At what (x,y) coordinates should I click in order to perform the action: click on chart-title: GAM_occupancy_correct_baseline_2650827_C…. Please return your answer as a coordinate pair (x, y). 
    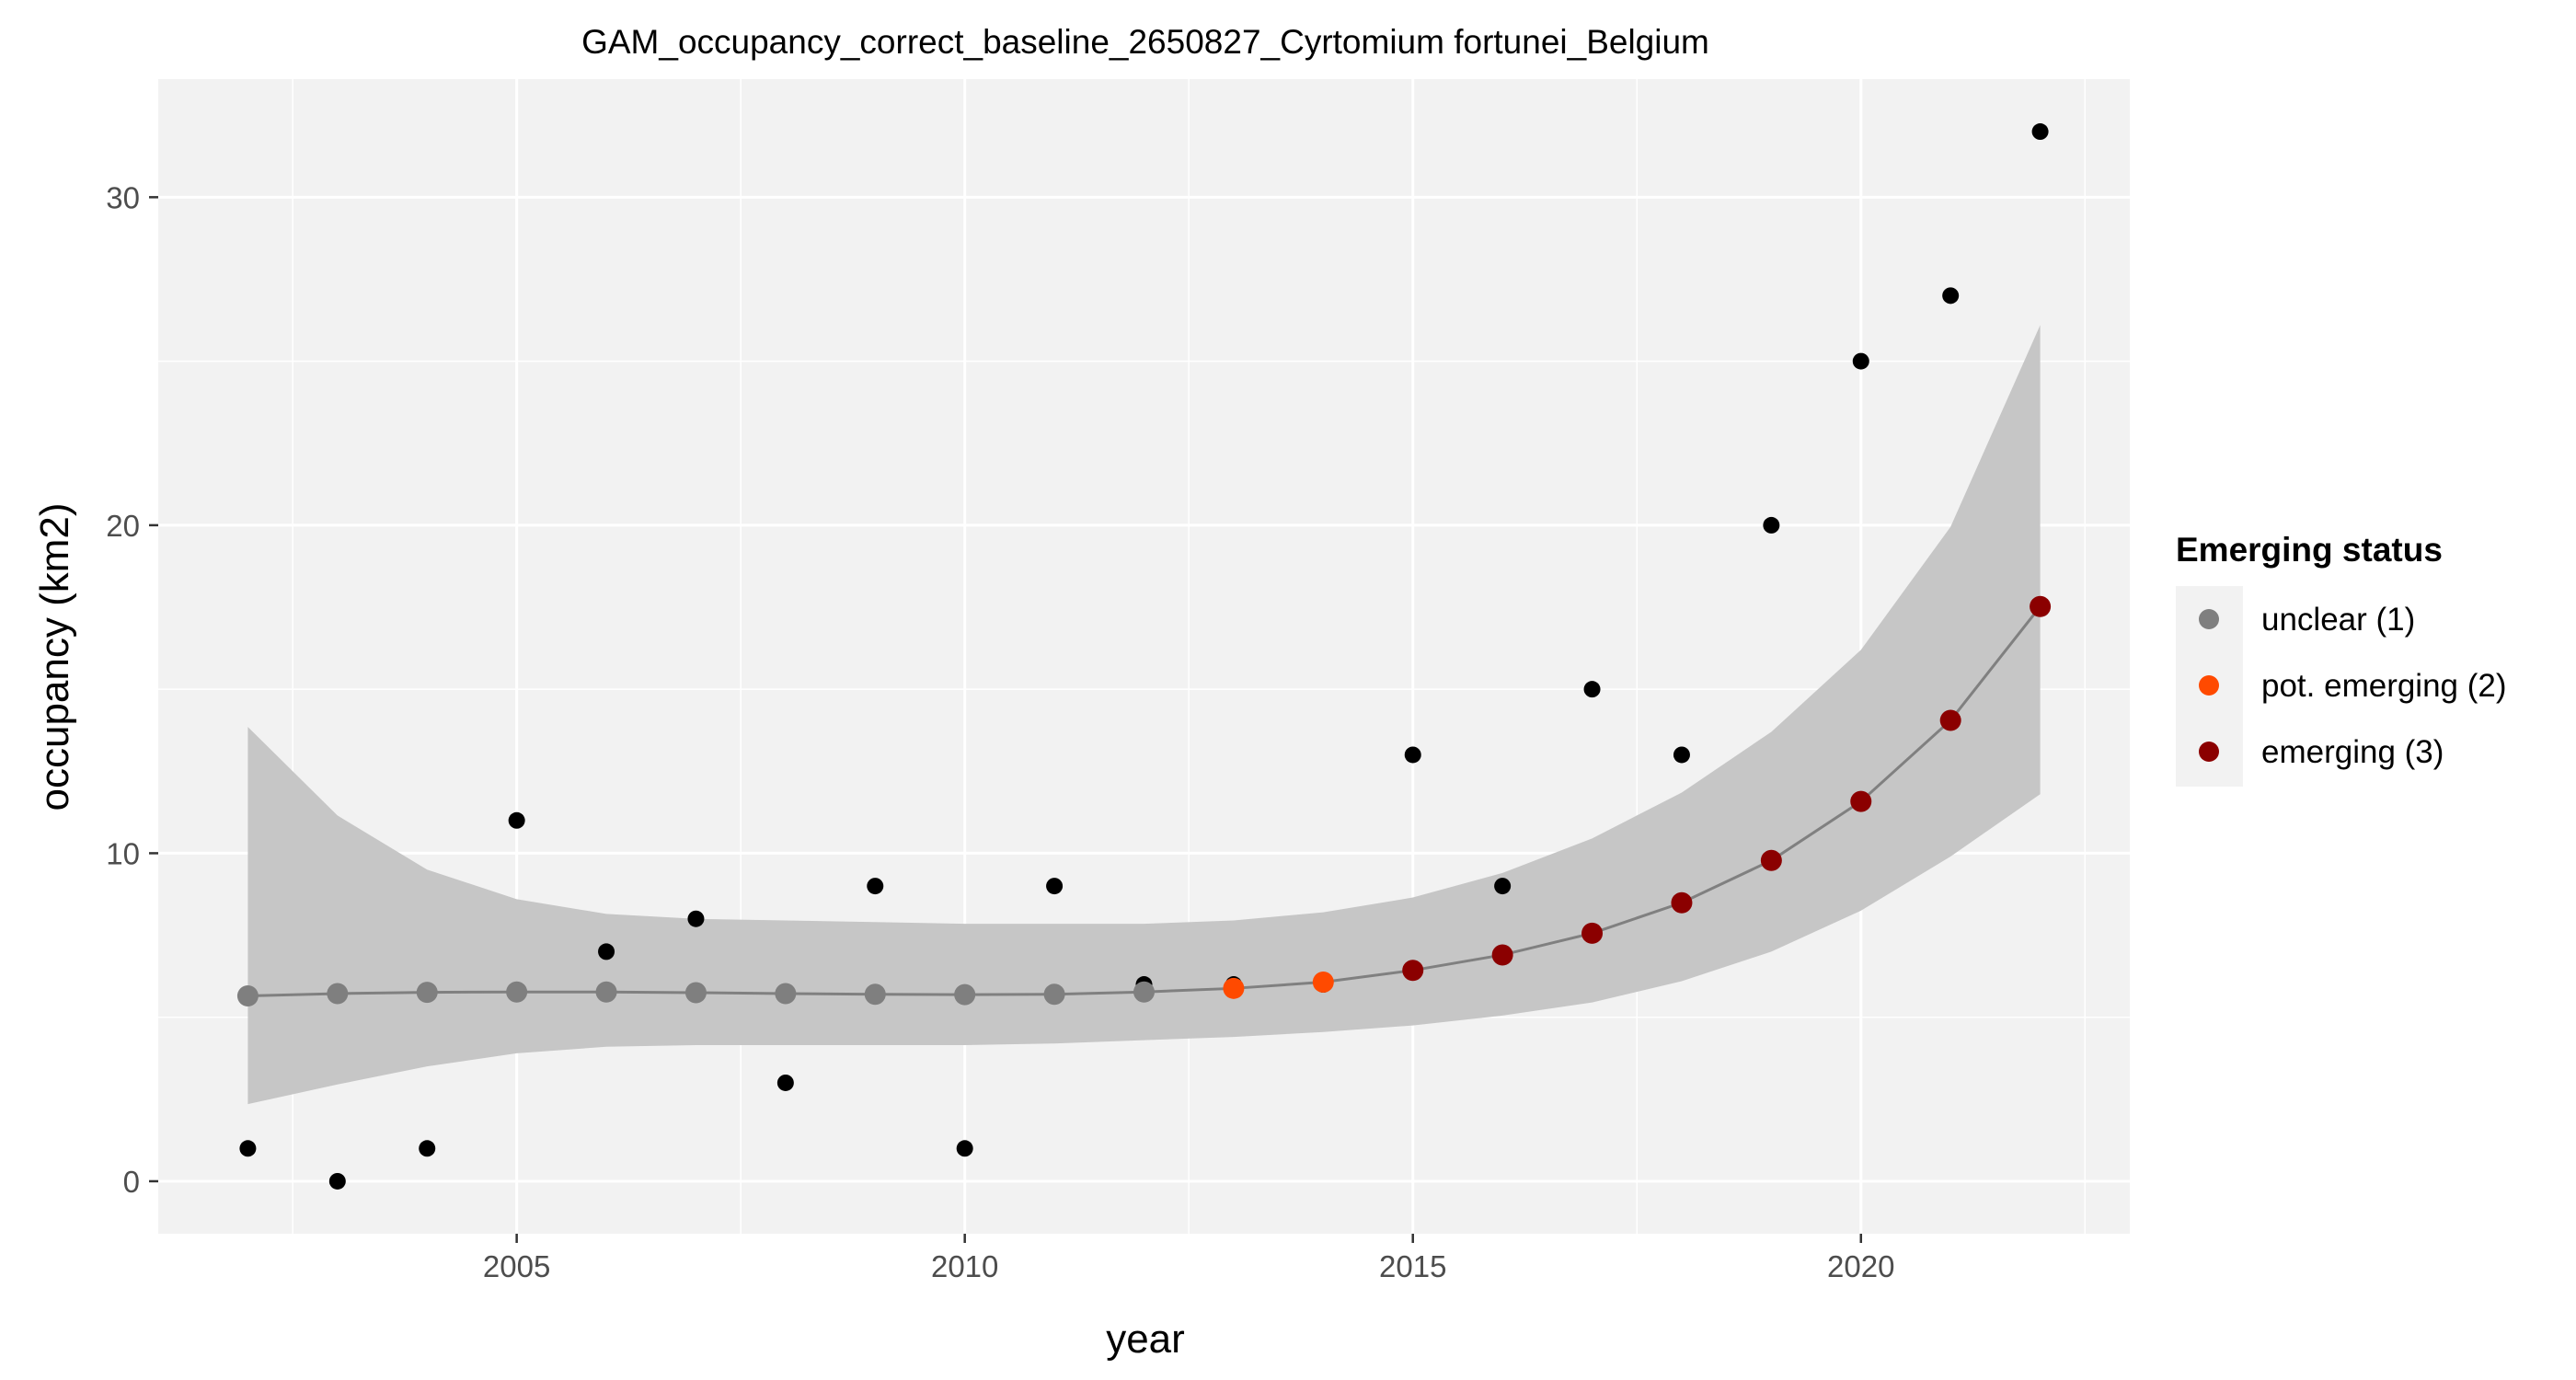
    Looking at the image, I should click on (1145, 42).